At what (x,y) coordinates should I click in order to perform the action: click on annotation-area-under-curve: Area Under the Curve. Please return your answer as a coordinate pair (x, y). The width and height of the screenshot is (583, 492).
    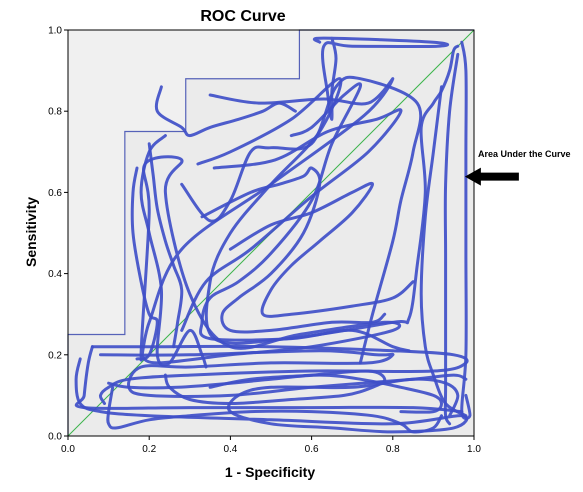
    Looking at the image, I should click on (524, 154).